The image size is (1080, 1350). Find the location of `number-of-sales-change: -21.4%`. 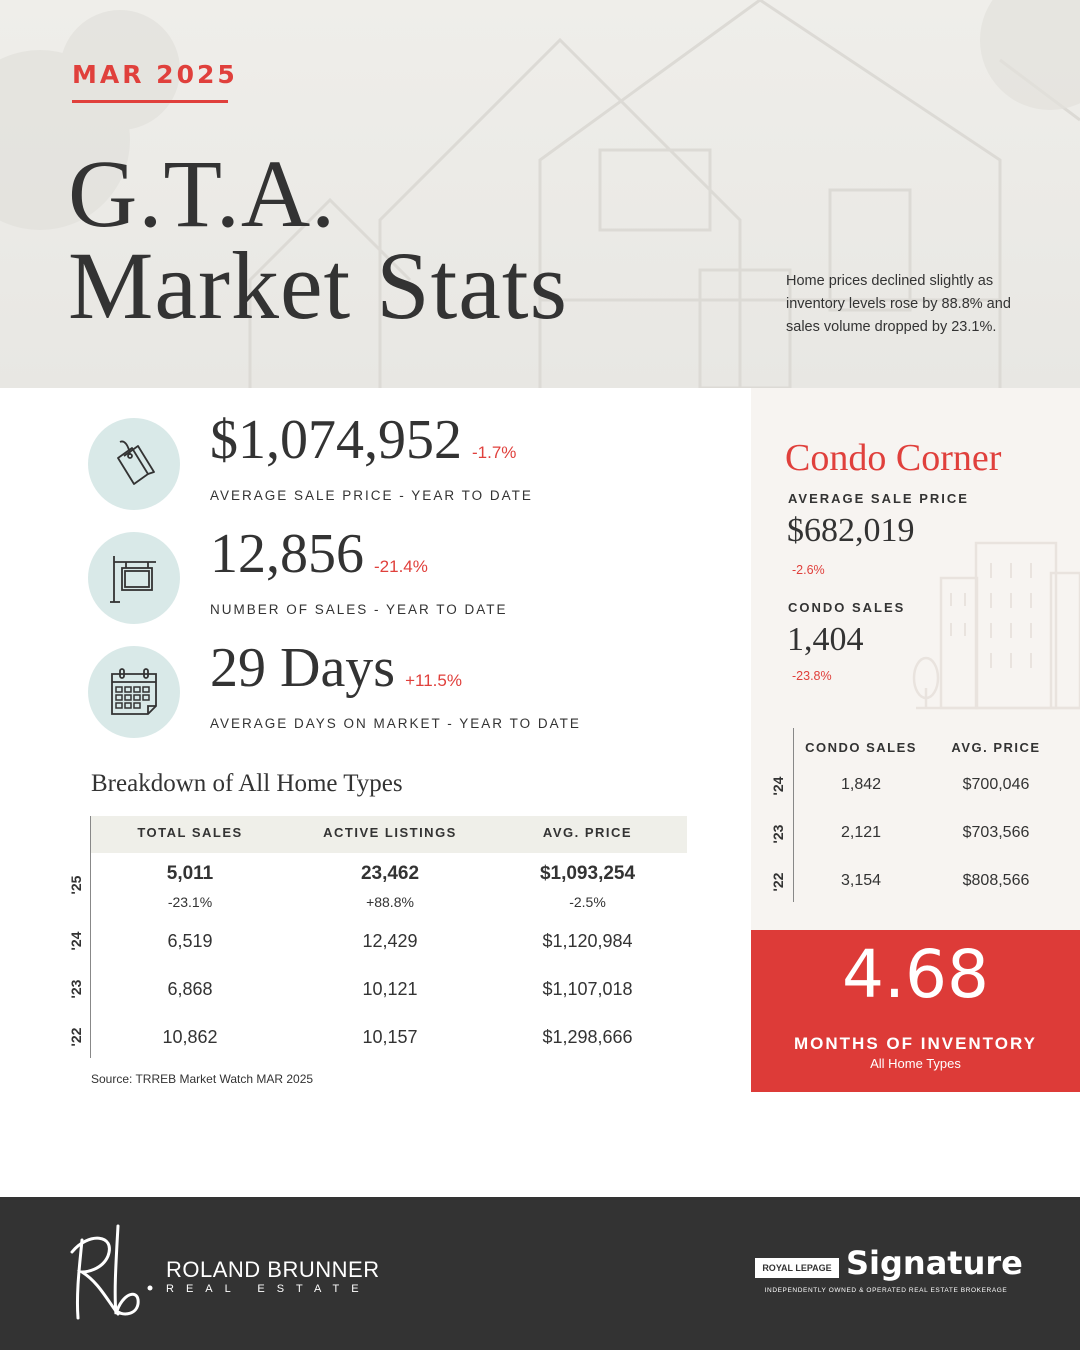

number-of-sales-change: -21.4% is located at coordinates (401, 566).